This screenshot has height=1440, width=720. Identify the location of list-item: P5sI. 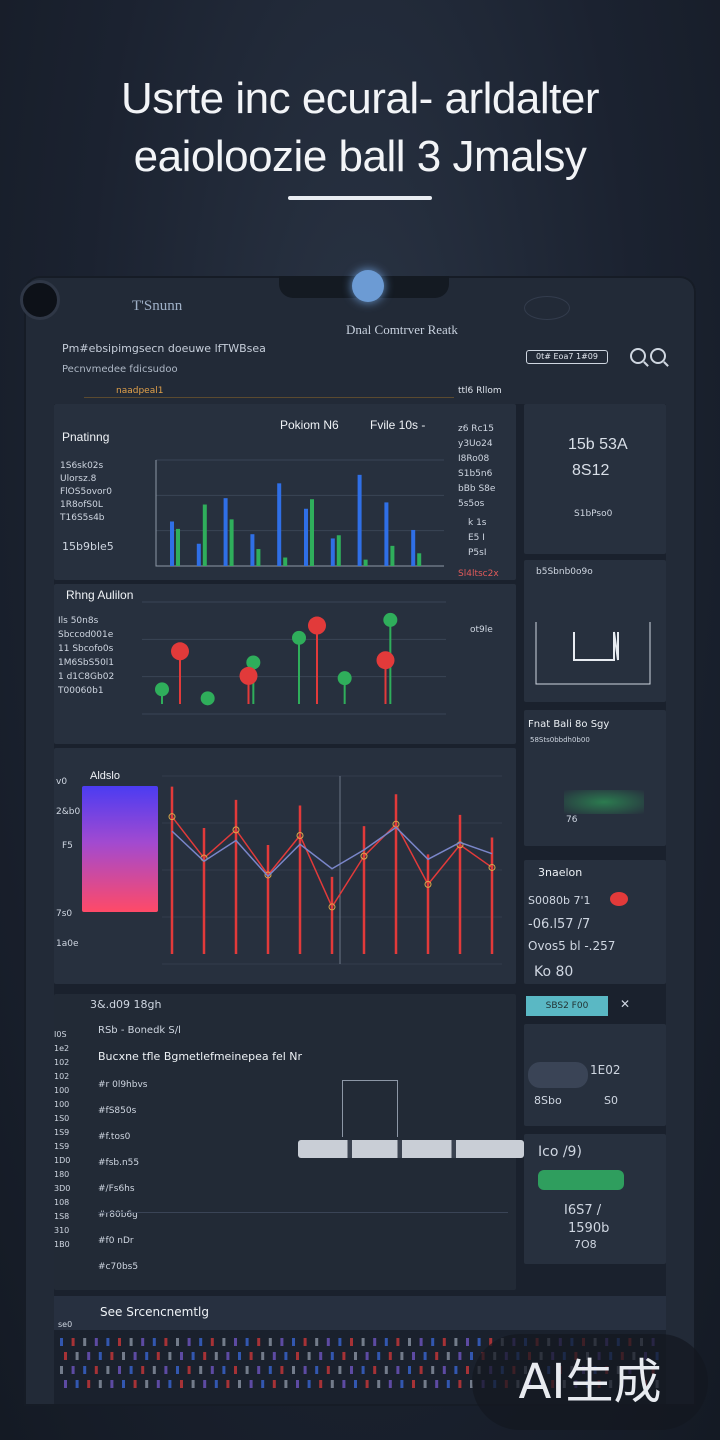
(477, 553).